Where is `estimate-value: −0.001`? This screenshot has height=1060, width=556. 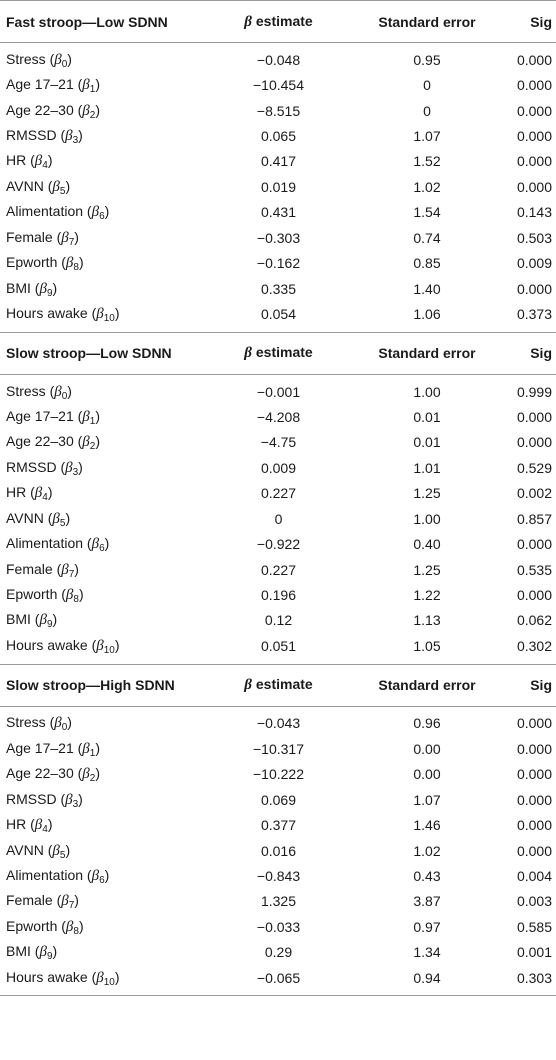
estimate-value: −0.001 is located at coordinates (278, 391).